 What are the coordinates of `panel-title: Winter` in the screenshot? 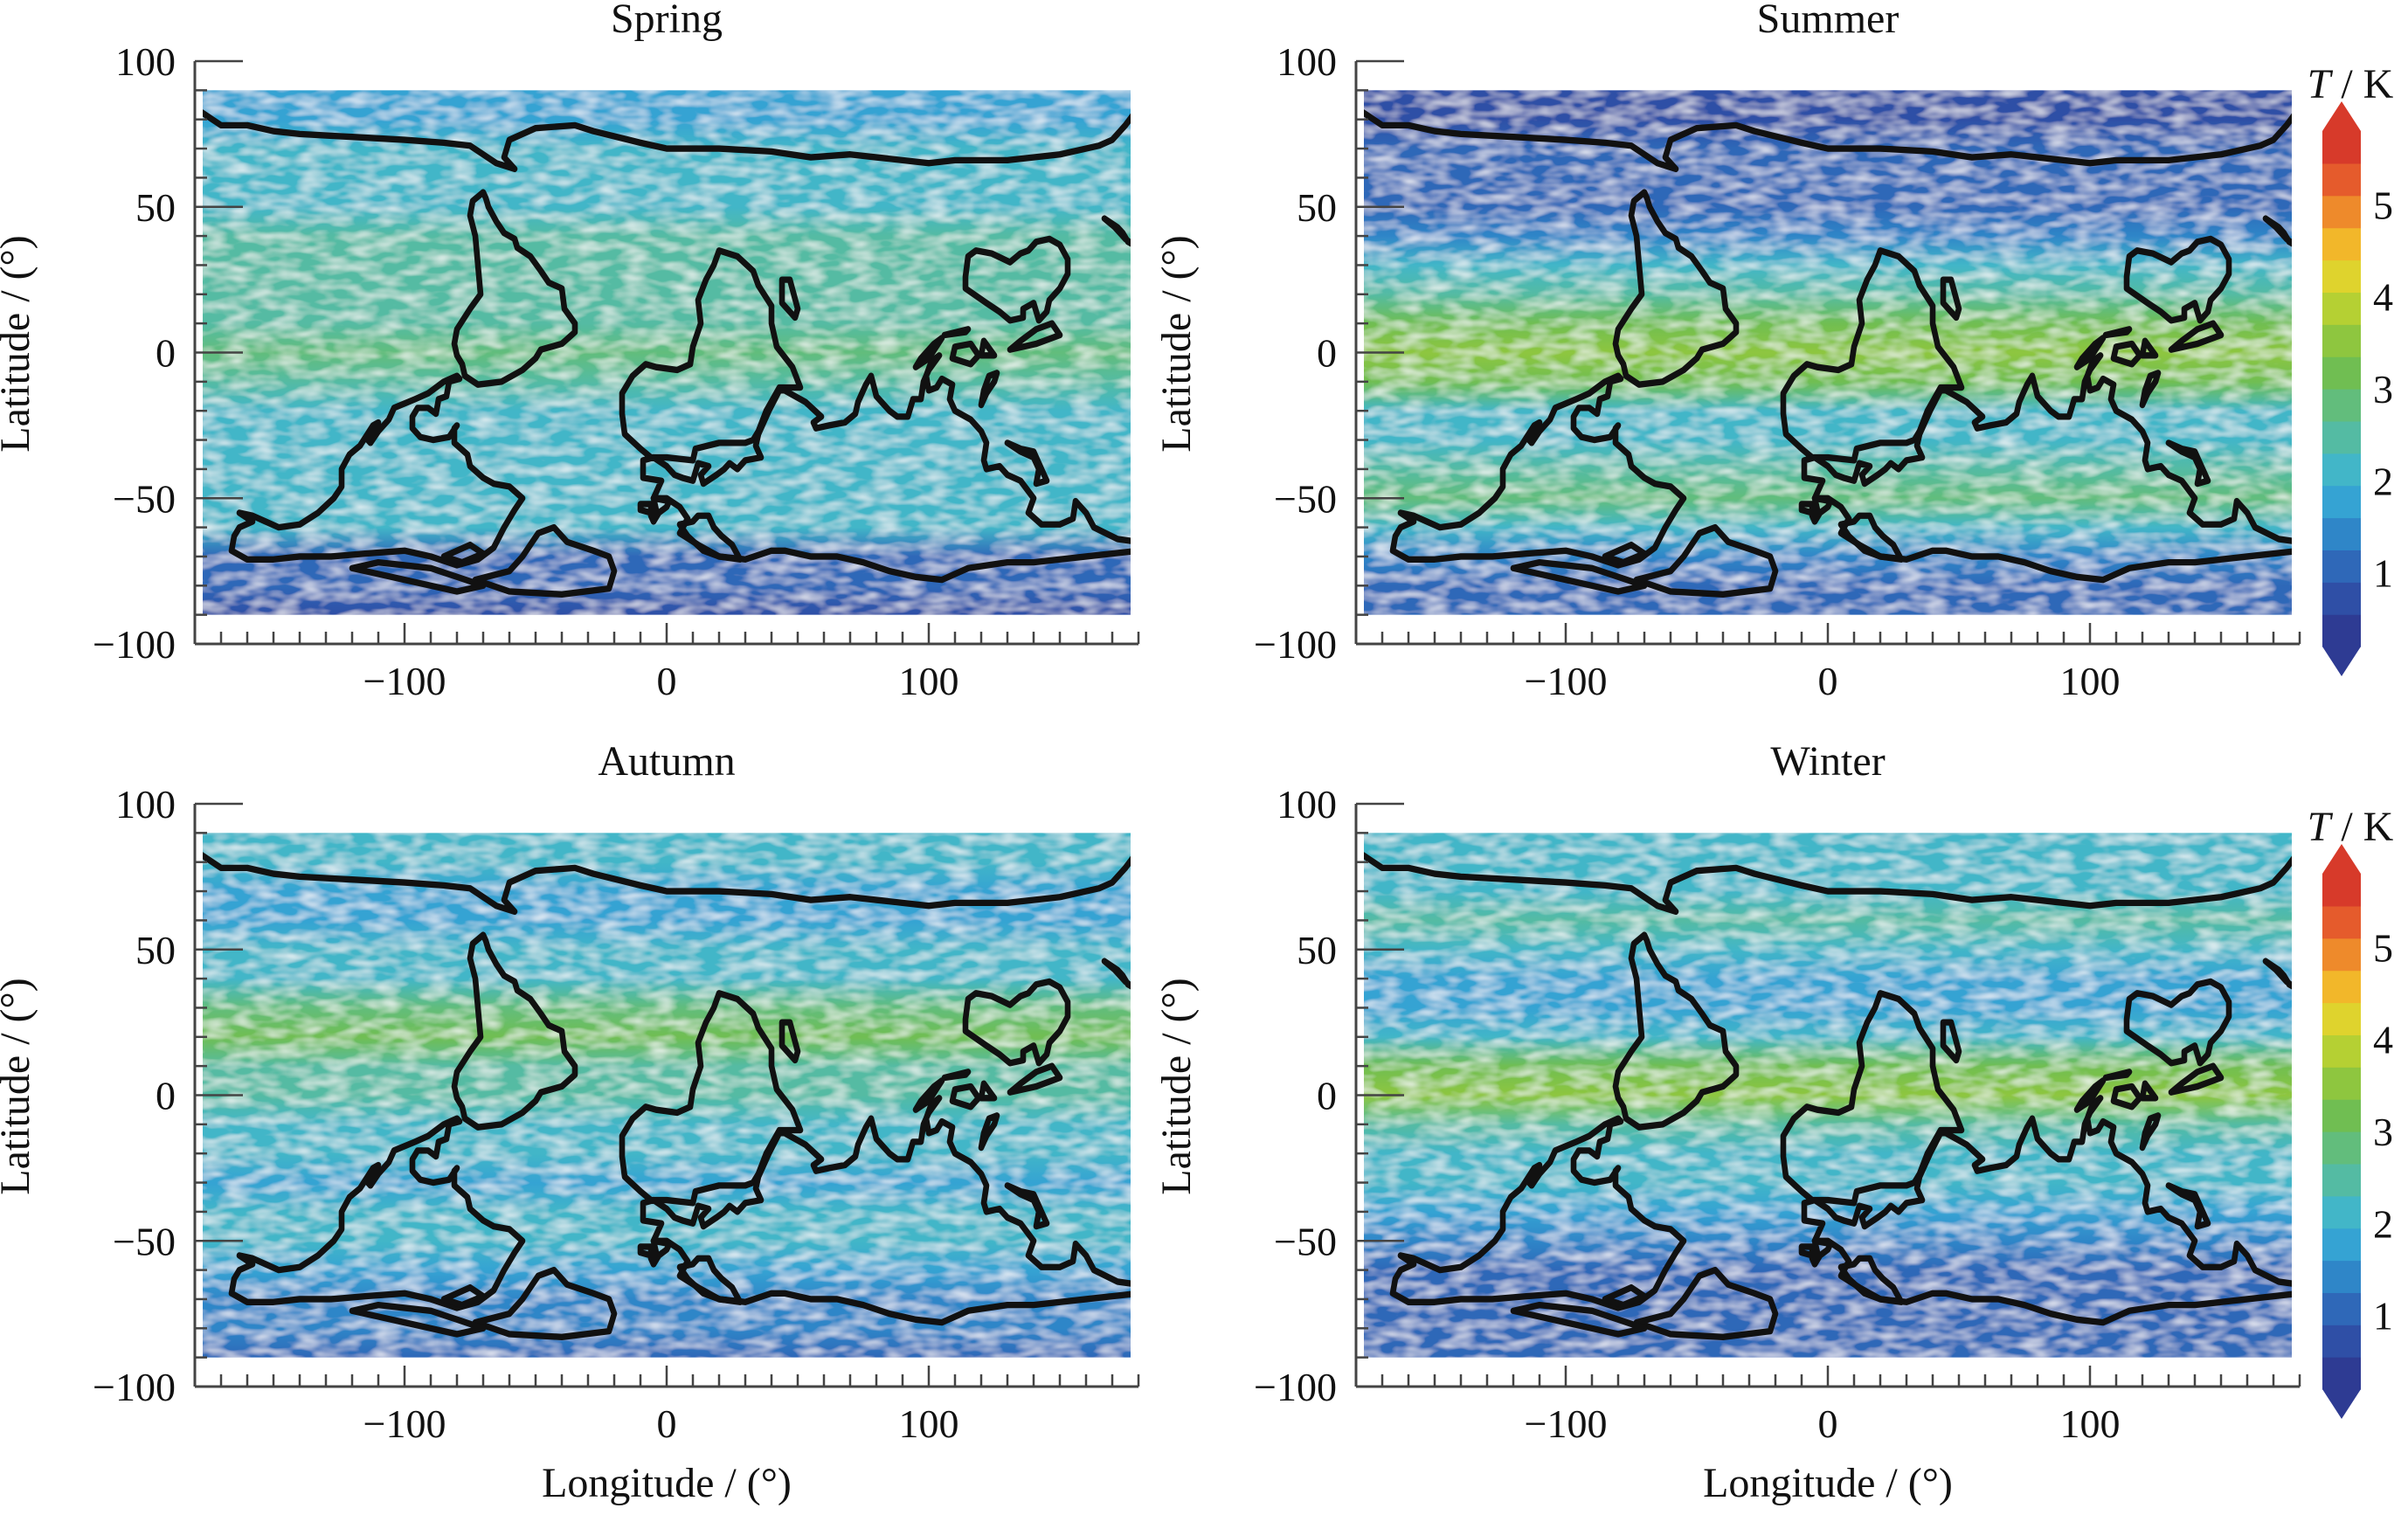 It's located at (1827, 761).